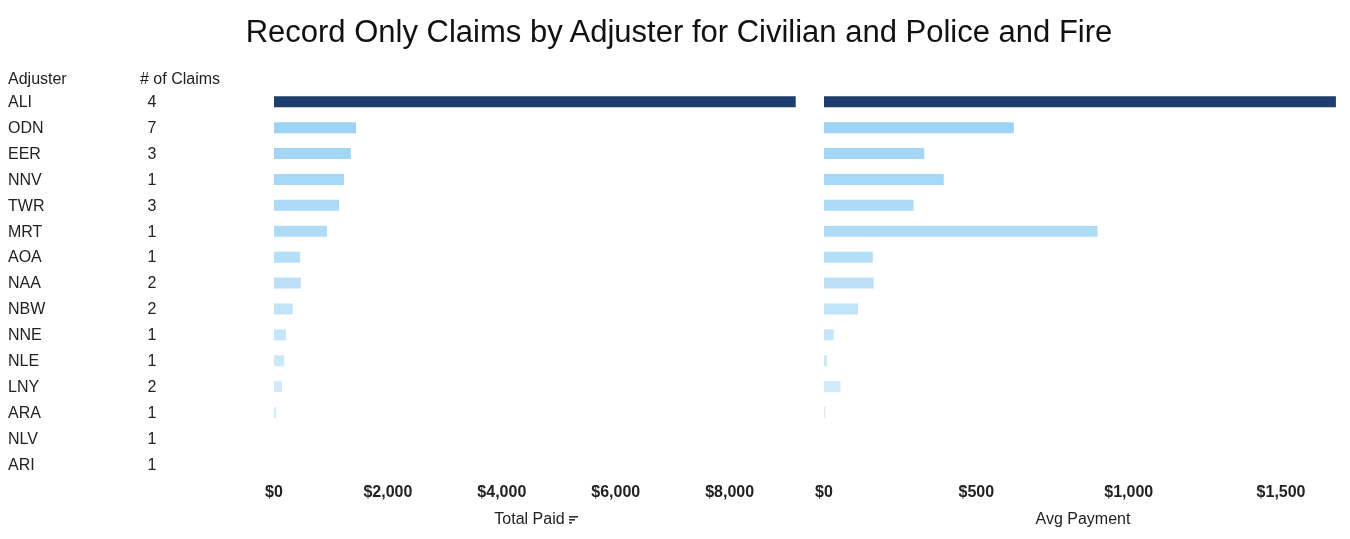  I want to click on x-tick-label: $6,000, so click(616, 491).